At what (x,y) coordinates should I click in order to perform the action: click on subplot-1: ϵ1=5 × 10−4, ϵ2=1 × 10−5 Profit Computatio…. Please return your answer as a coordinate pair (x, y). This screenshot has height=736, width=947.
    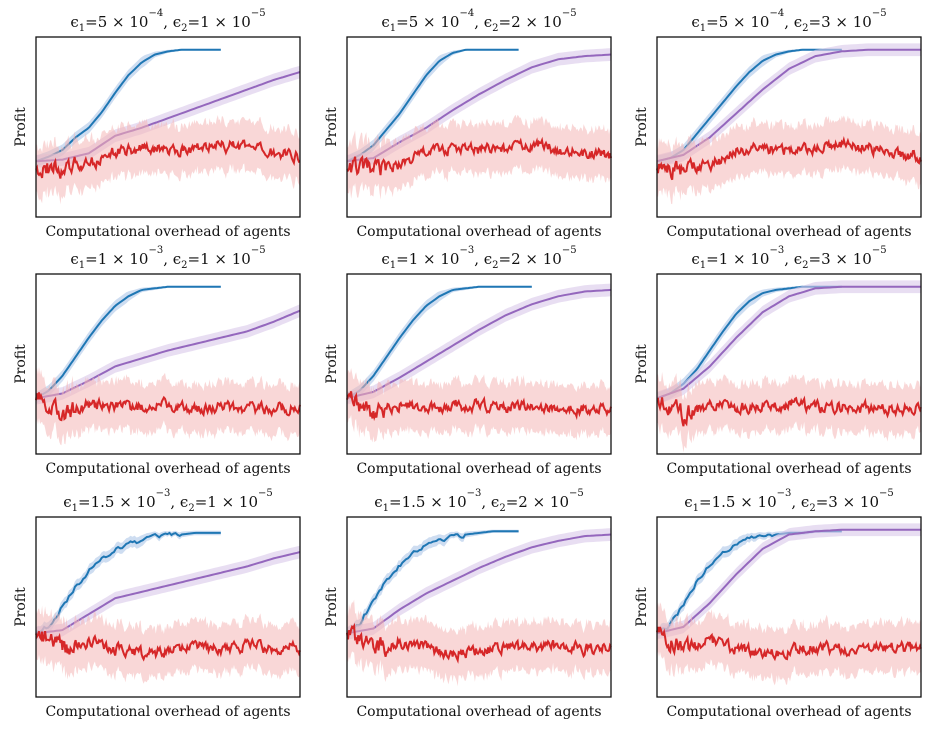
    Looking at the image, I should click on (157, 124).